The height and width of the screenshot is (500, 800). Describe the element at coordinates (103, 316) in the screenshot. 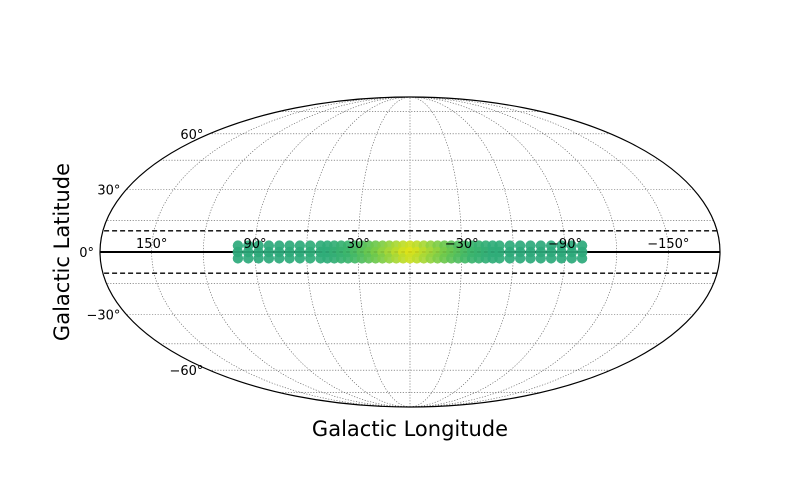

I see `latitude-tick-label: −30°` at that location.